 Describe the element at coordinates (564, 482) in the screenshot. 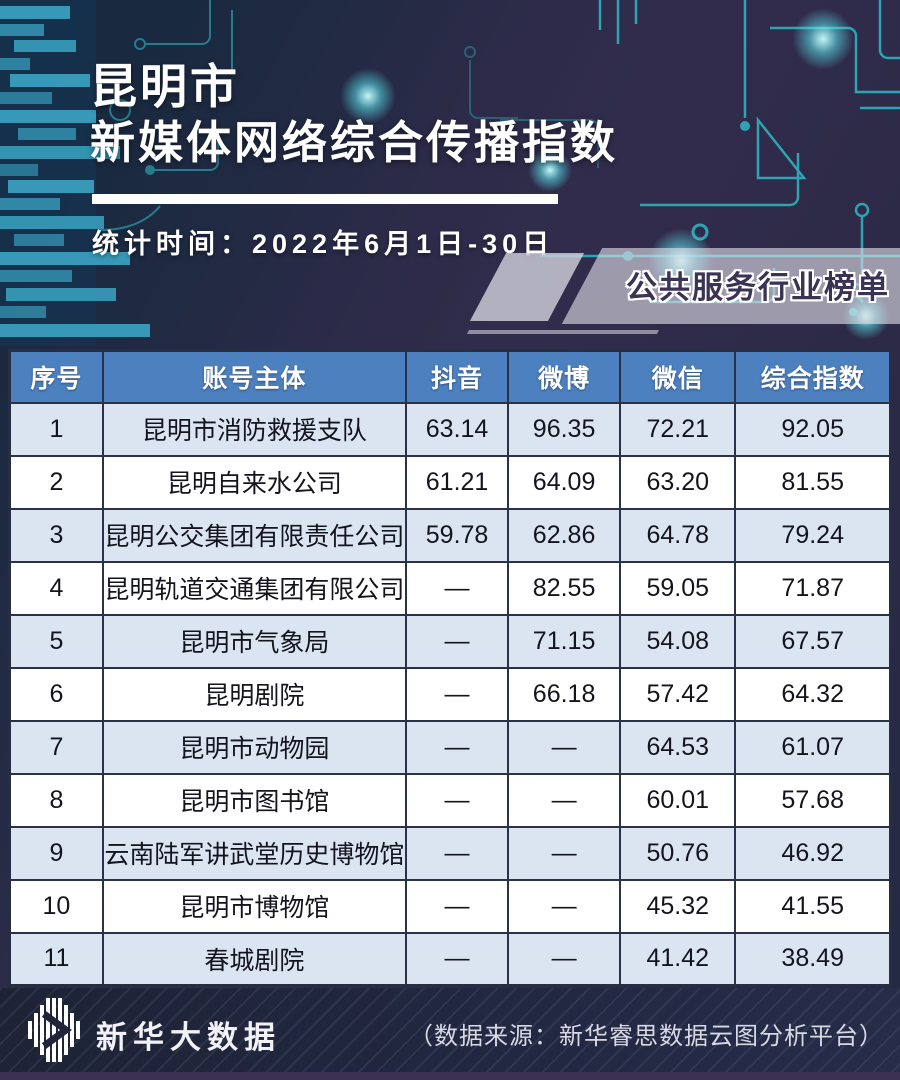

I see `weibo-score-cell: 64.09` at that location.